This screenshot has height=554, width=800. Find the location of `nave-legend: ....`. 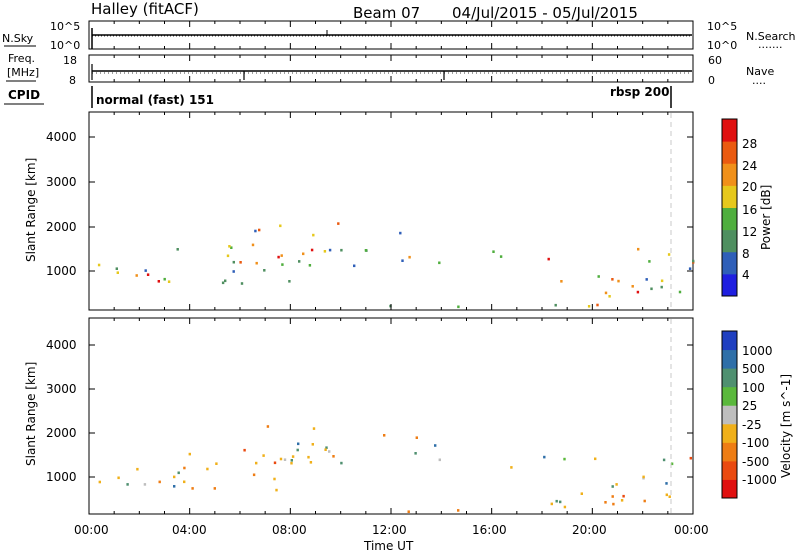

nave-legend: .... is located at coordinates (759, 80).